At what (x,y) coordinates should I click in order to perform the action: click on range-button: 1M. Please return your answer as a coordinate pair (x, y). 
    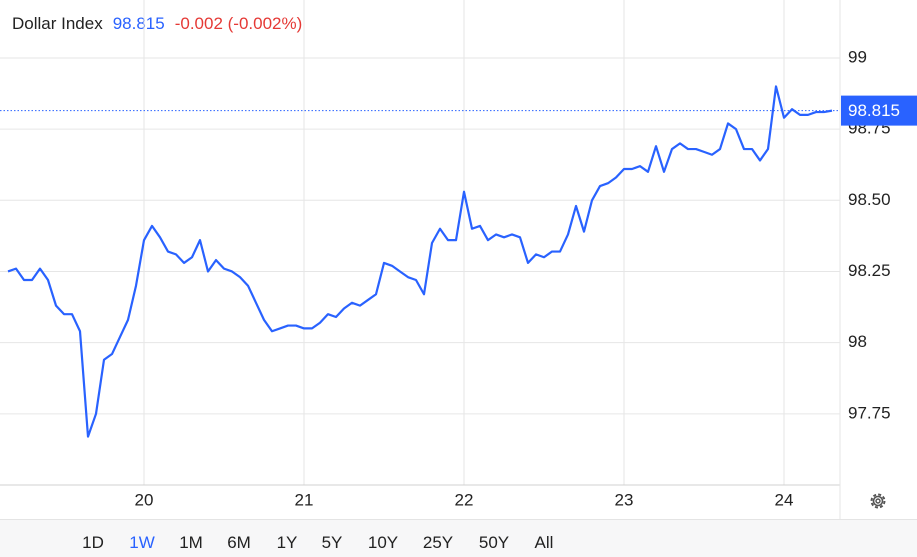
    Looking at the image, I should click on (191, 542).